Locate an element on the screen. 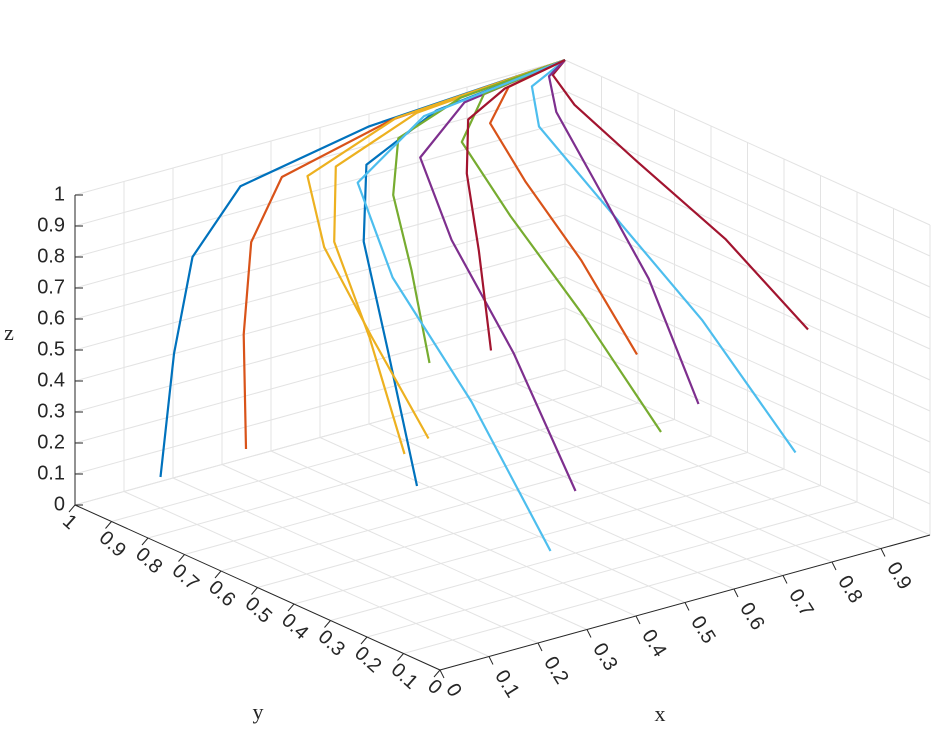 The image size is (935, 730). y-tick-label: 0 is located at coordinates (434, 687).